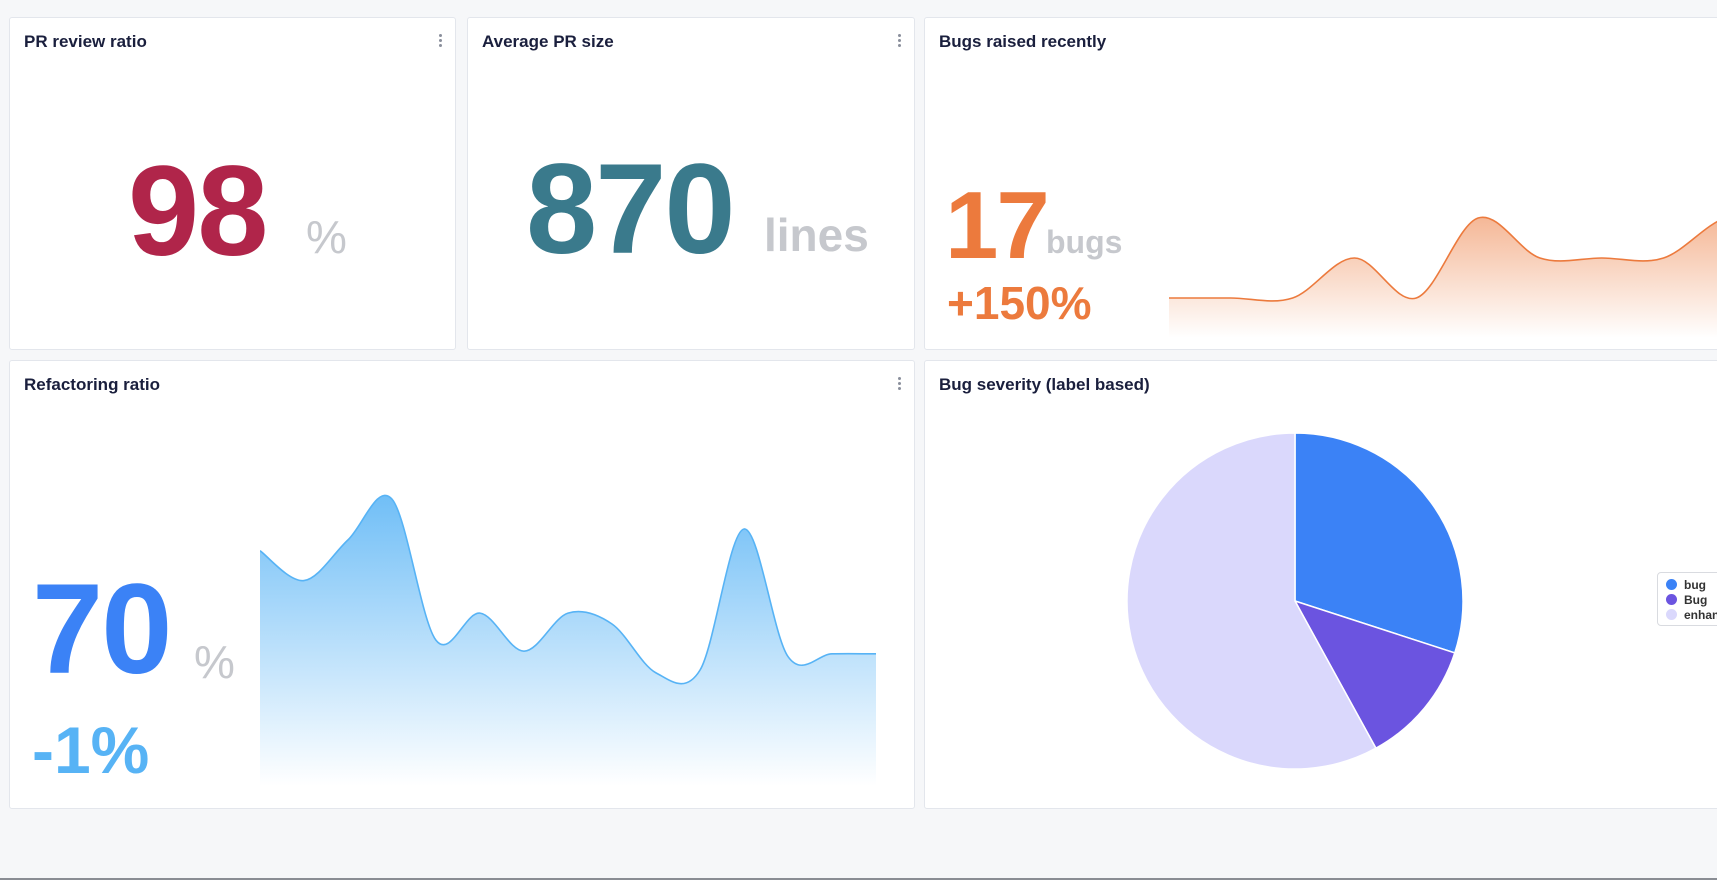  What do you see at coordinates (1696, 600) in the screenshot?
I see `legend-label: Bug` at bounding box center [1696, 600].